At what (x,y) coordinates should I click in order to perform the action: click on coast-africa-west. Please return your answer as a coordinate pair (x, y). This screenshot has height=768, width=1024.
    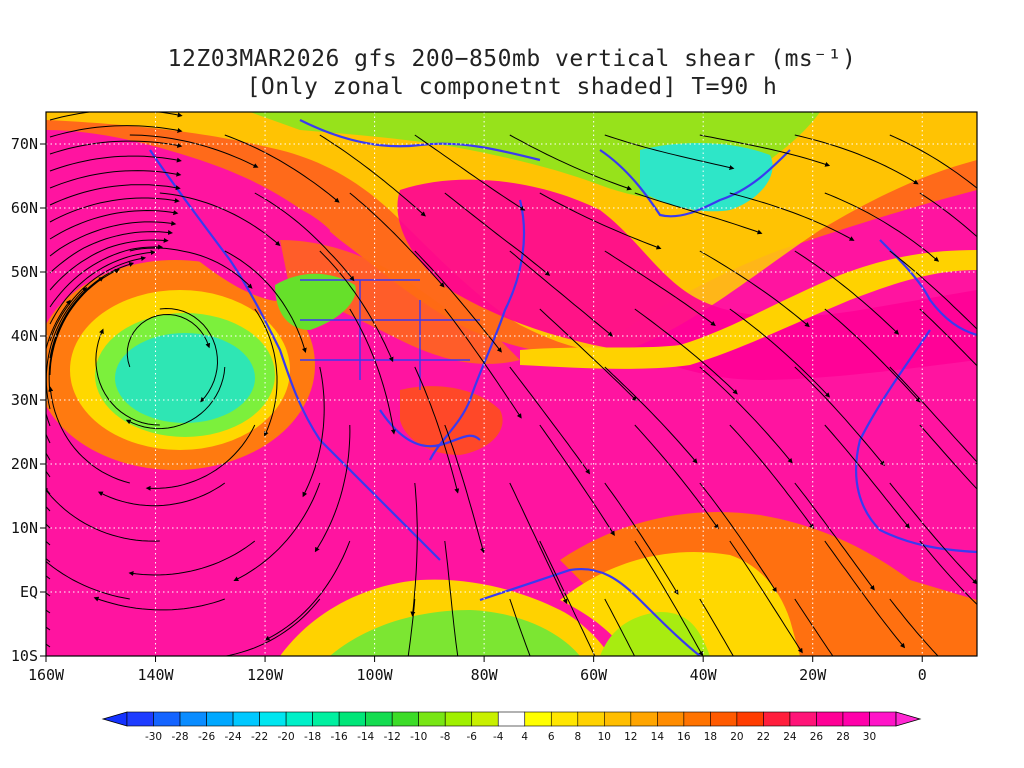
    Looking at the image, I should click on (915, 441).